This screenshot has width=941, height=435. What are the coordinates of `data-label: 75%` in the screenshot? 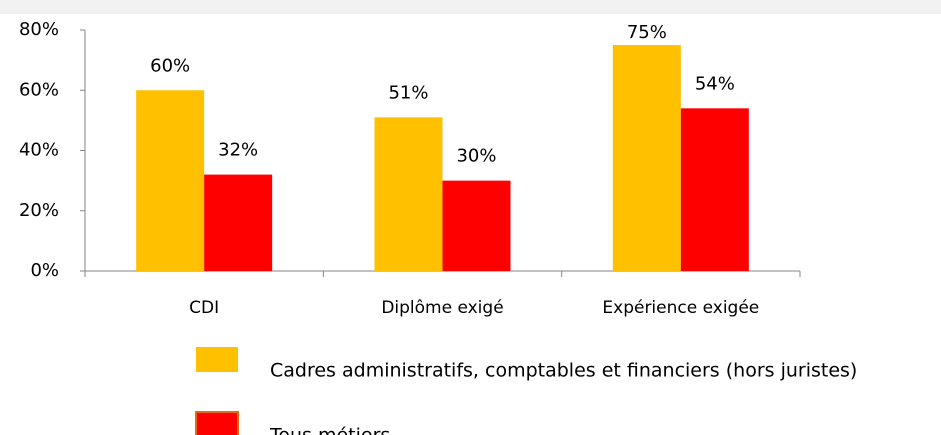 It's located at (647, 32).